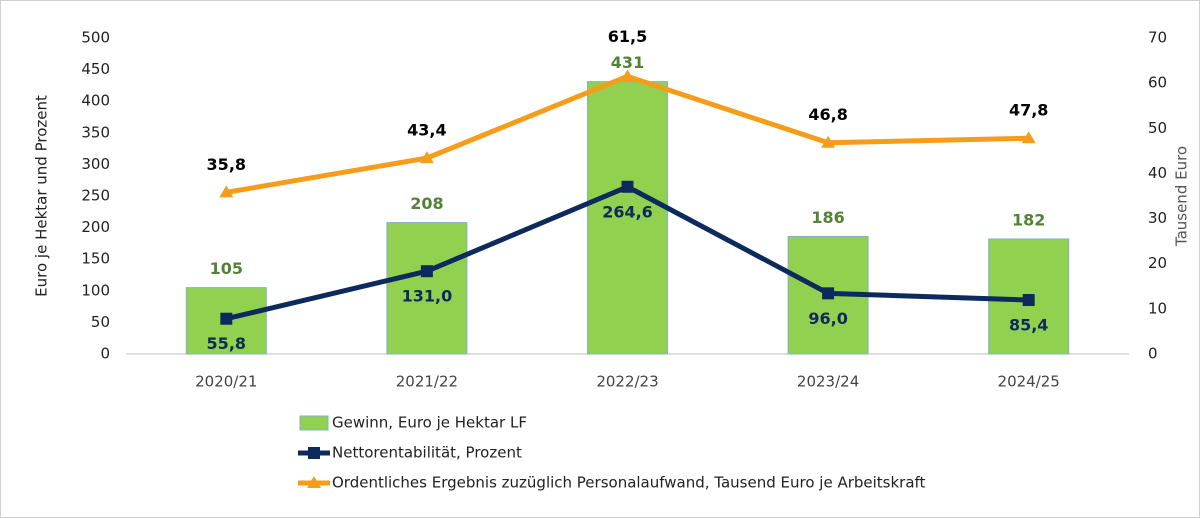 This screenshot has width=1200, height=518. Describe the element at coordinates (1028, 219) in the screenshot. I see `bar-value-label: 182` at that location.